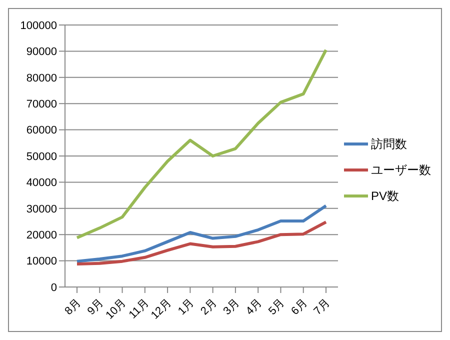  Describe the element at coordinates (209, 307) in the screenshot. I see `x-tick-label: 2月` at that location.